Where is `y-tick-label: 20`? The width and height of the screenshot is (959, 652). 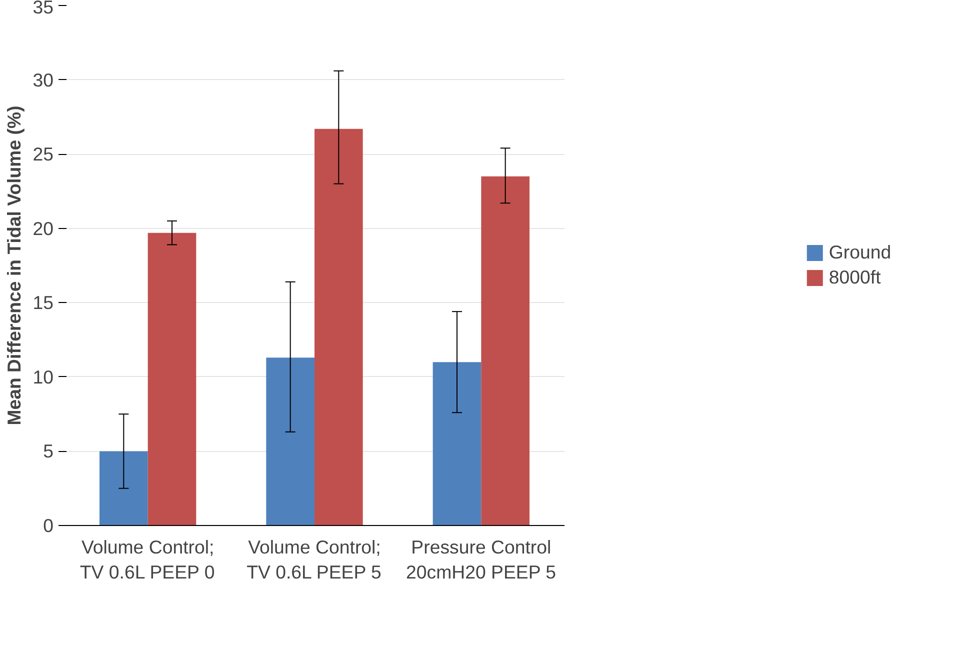
y-tick-label: 20 is located at coordinates (43, 228).